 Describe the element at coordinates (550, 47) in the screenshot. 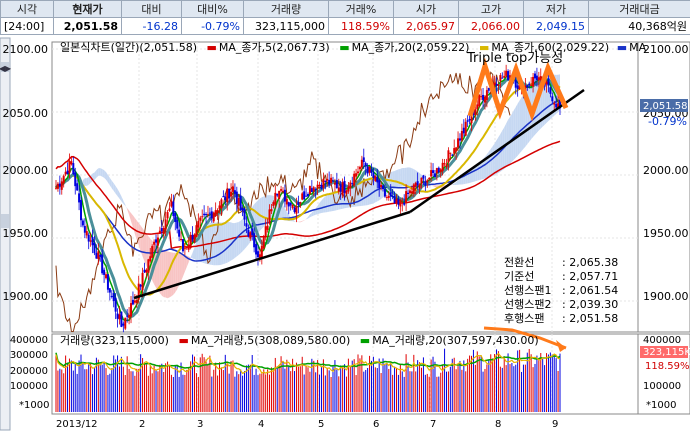

I see `price-legend-ma60: MA_종가,60(2,029.22)` at that location.